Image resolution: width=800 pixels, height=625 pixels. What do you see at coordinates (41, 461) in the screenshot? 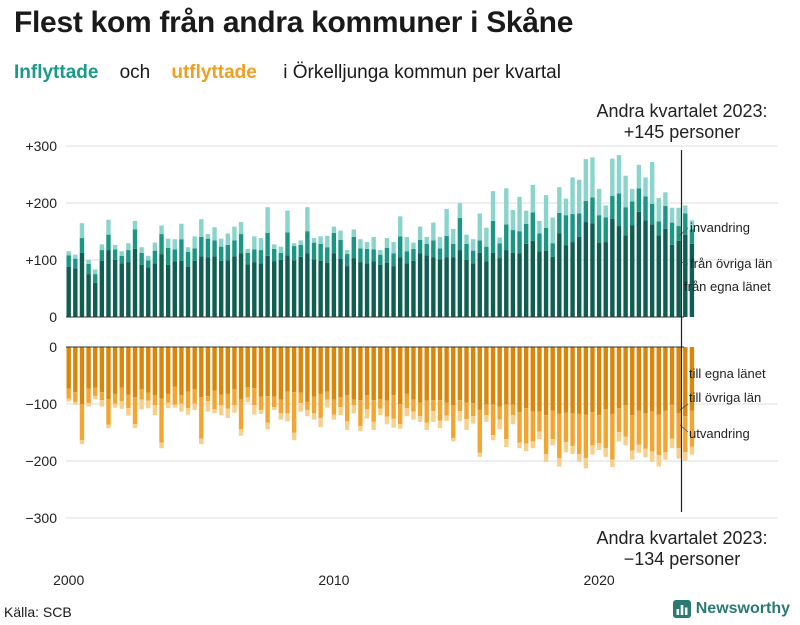
I see `y-tick-label: −200` at bounding box center [41, 461].